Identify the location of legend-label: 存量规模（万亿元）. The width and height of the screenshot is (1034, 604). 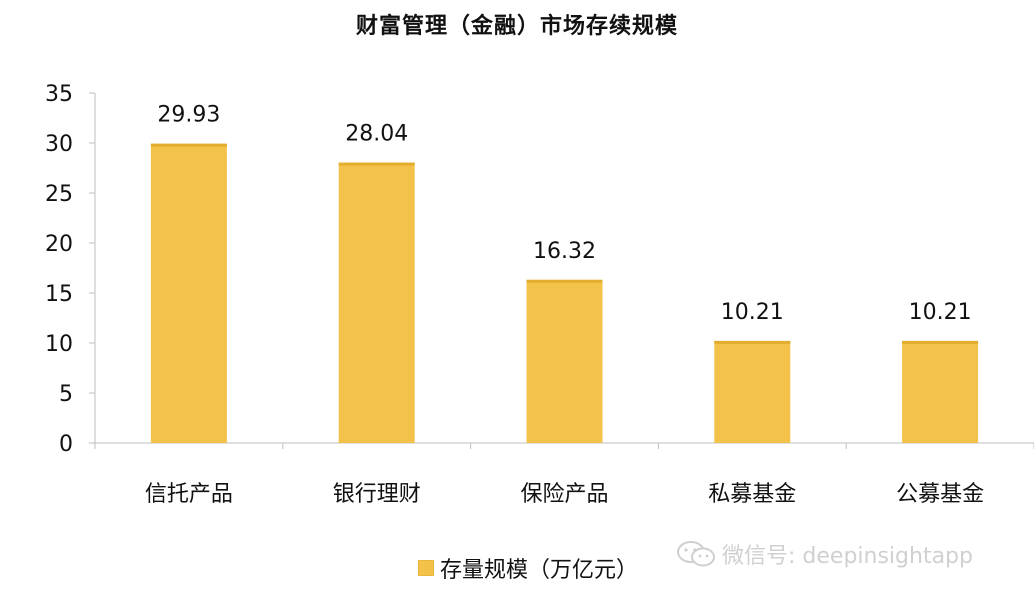
(539, 570).